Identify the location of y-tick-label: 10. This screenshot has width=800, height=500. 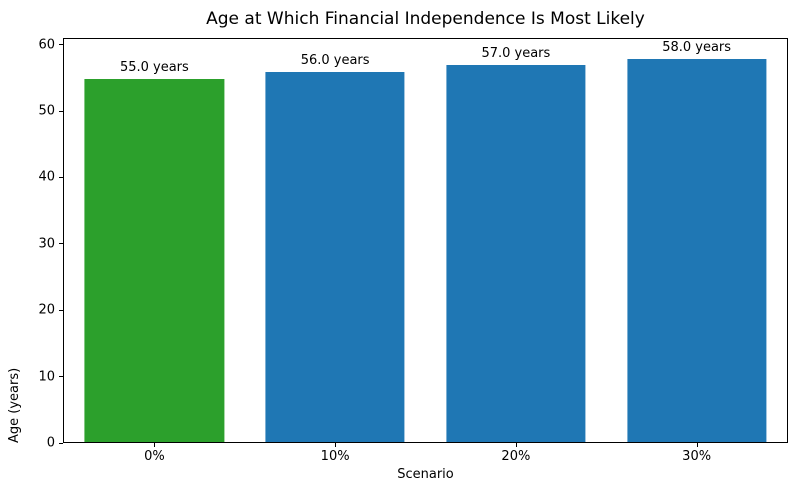
(46, 377).